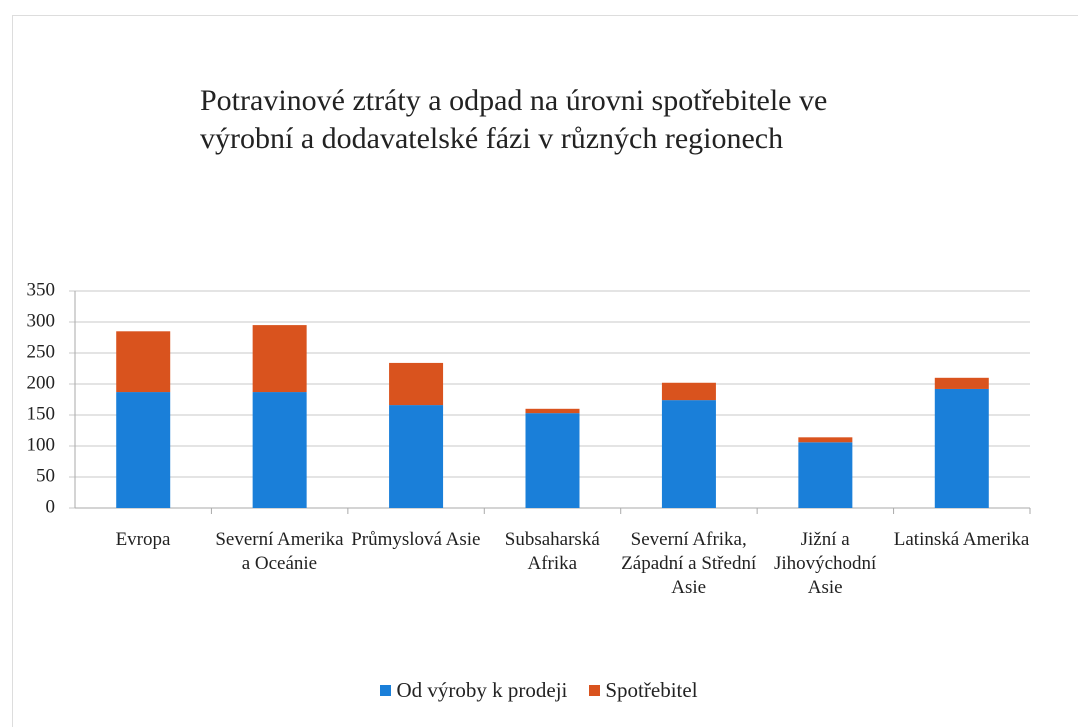  Describe the element at coordinates (279, 551) in the screenshot. I see `x-tick-label: Severní Amerika a Oceánie` at that location.